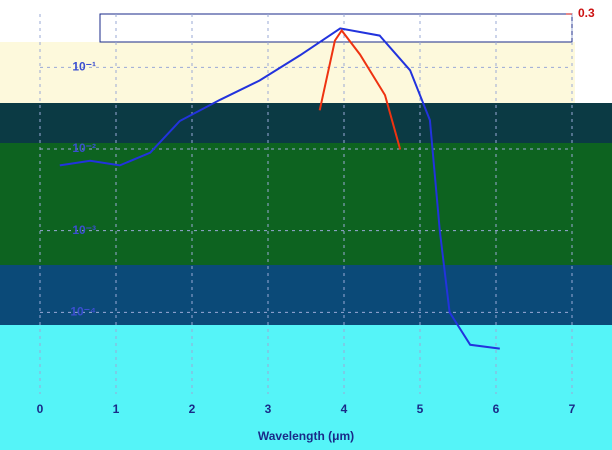  Describe the element at coordinates (83, 312) in the screenshot. I see `y-tick-label: 10⁻⁴` at that location.